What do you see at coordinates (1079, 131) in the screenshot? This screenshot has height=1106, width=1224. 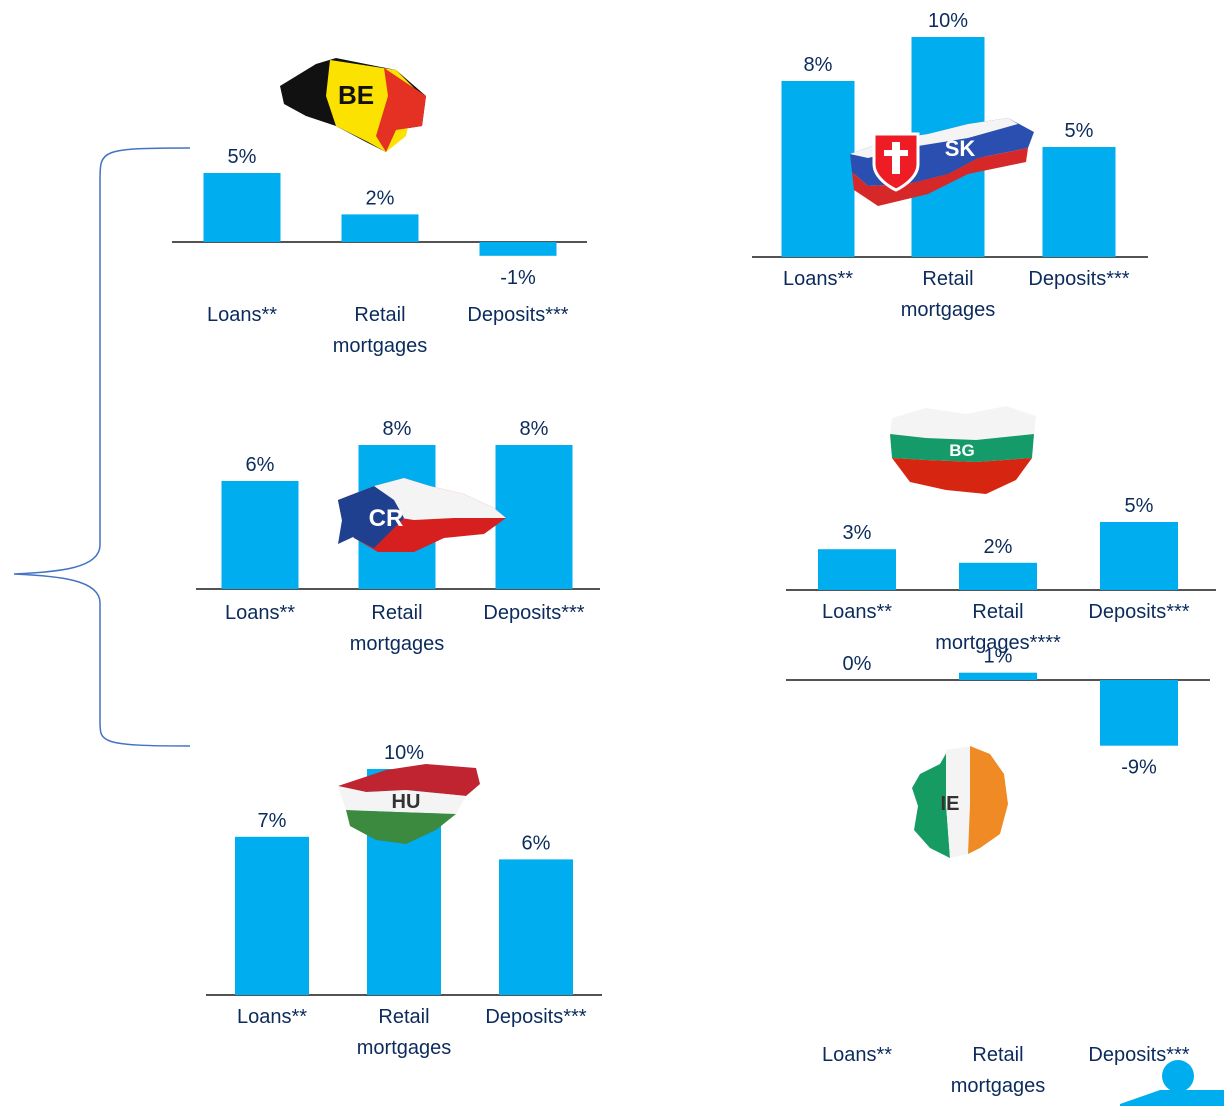 I see `chart-sk-value-label: 5%` at bounding box center [1079, 131].